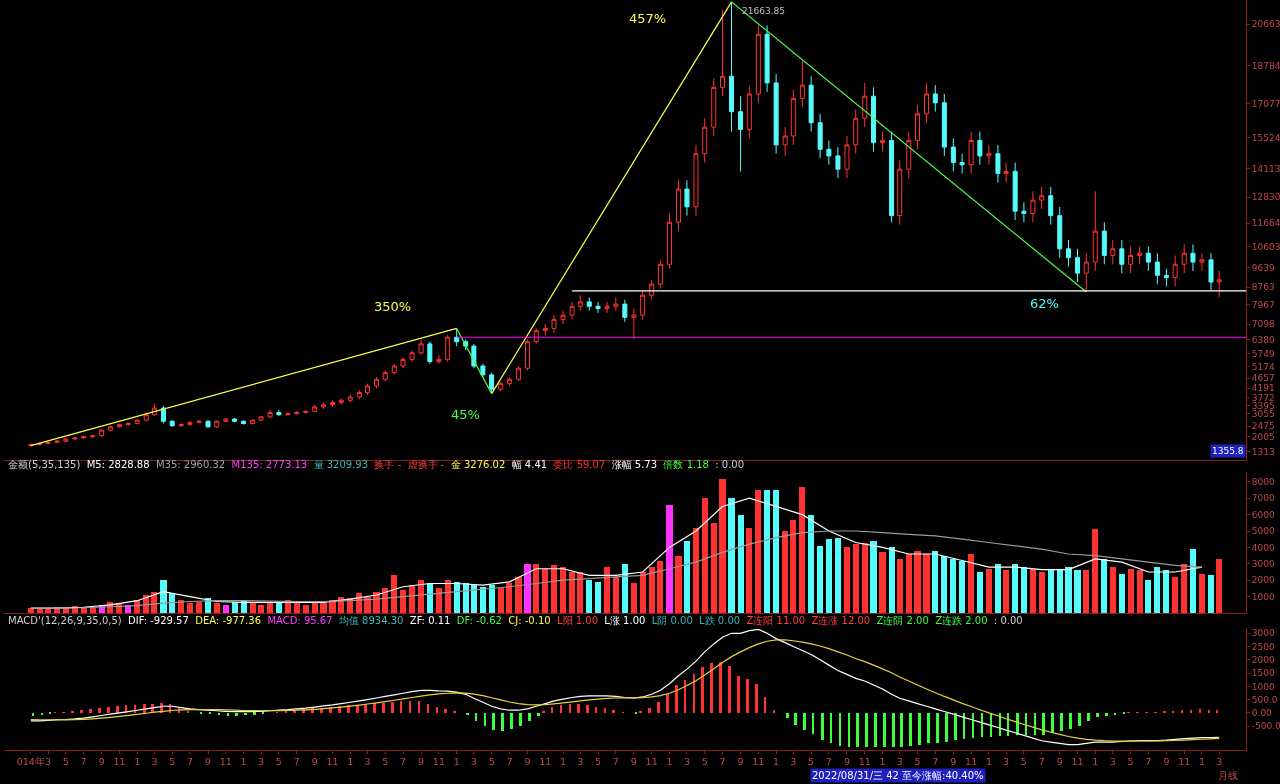 The height and width of the screenshot is (784, 1280). What do you see at coordinates (864, 762) in the screenshot?
I see `x-tick-label: 11` at bounding box center [864, 762].